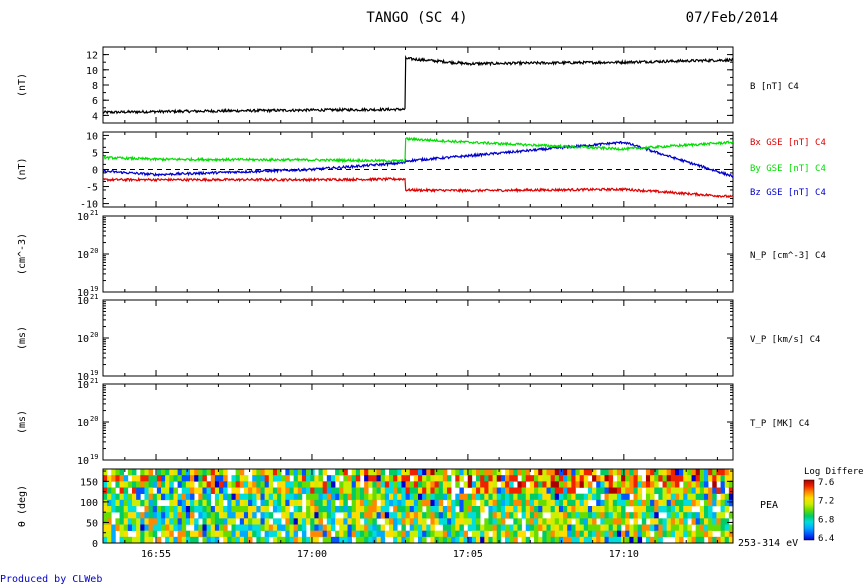 The width and height of the screenshot is (864, 584). Describe the element at coordinates (785, 340) in the screenshot. I see `panel-legend: V_P [km/s] C4` at that location.